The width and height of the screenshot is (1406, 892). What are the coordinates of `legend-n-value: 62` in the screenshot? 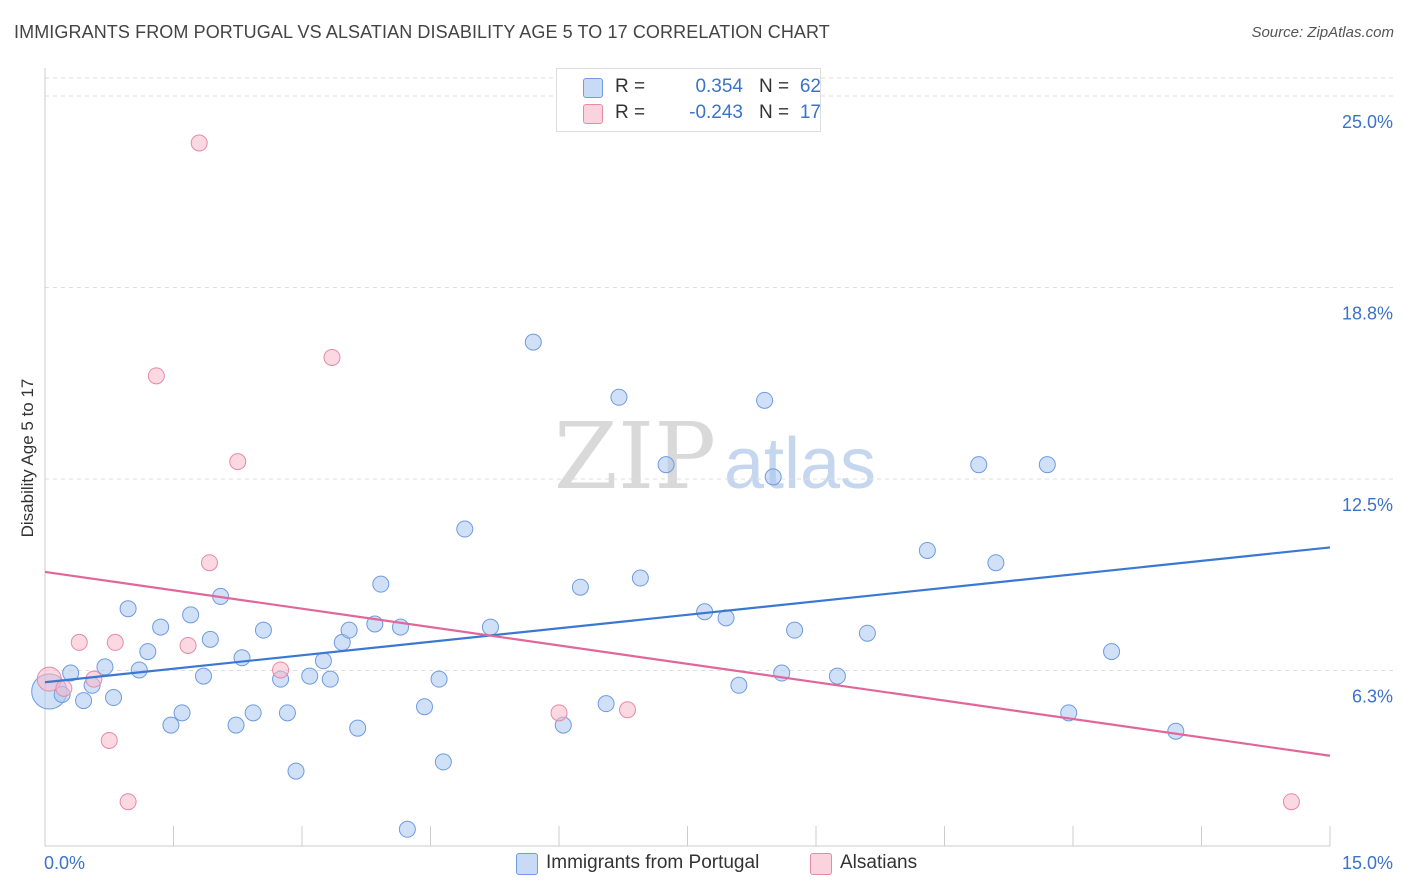 It's located at (810, 86).